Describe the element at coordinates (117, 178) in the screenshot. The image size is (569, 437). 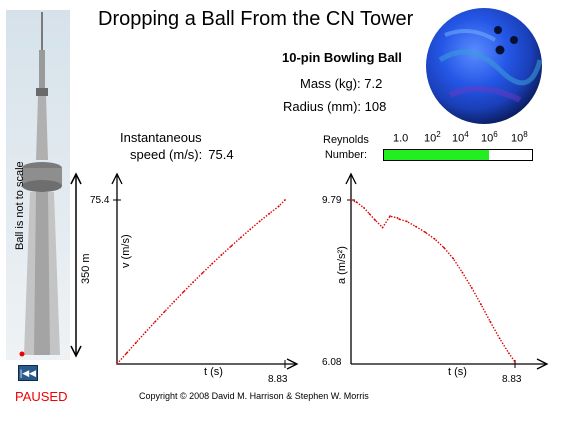
I see `velocity-y-arrow` at that location.